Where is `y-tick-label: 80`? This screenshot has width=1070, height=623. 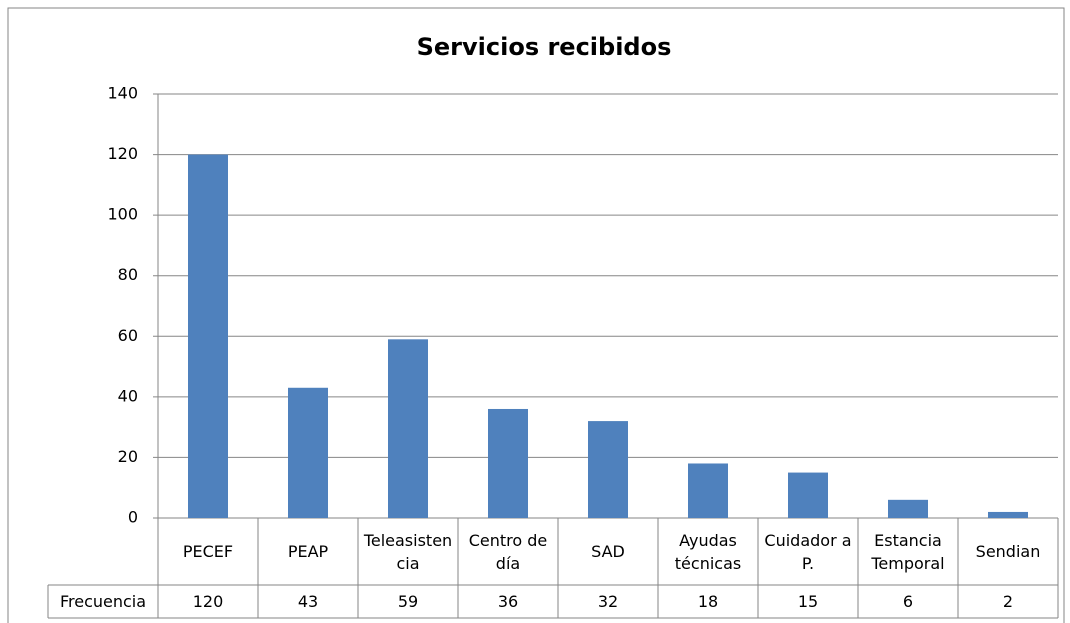
y-tick-label: 80 is located at coordinates (128, 274).